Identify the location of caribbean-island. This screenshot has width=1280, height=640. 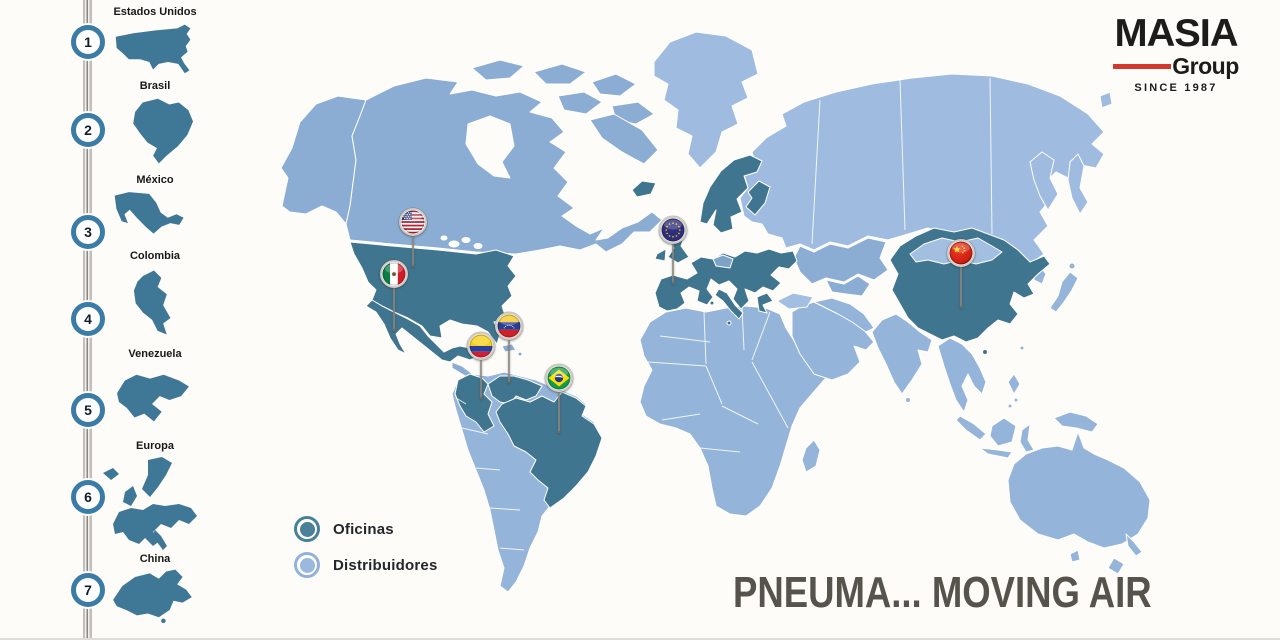
(520, 354).